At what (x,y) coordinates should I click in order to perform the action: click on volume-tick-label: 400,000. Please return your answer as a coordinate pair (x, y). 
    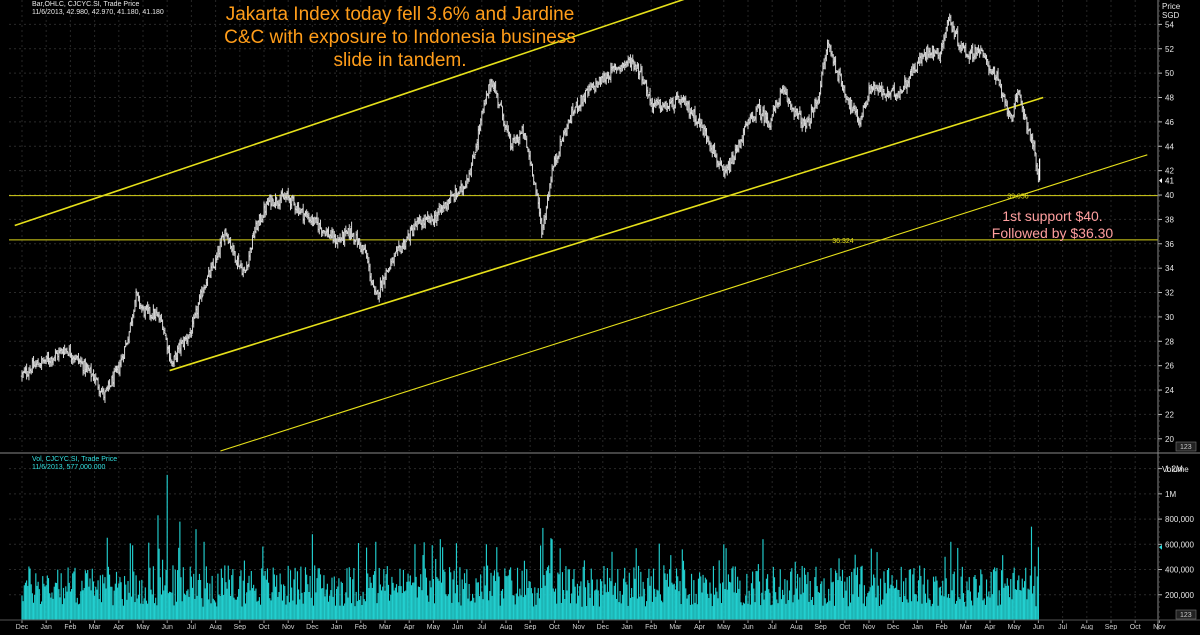
    Looking at the image, I should click on (1179, 570).